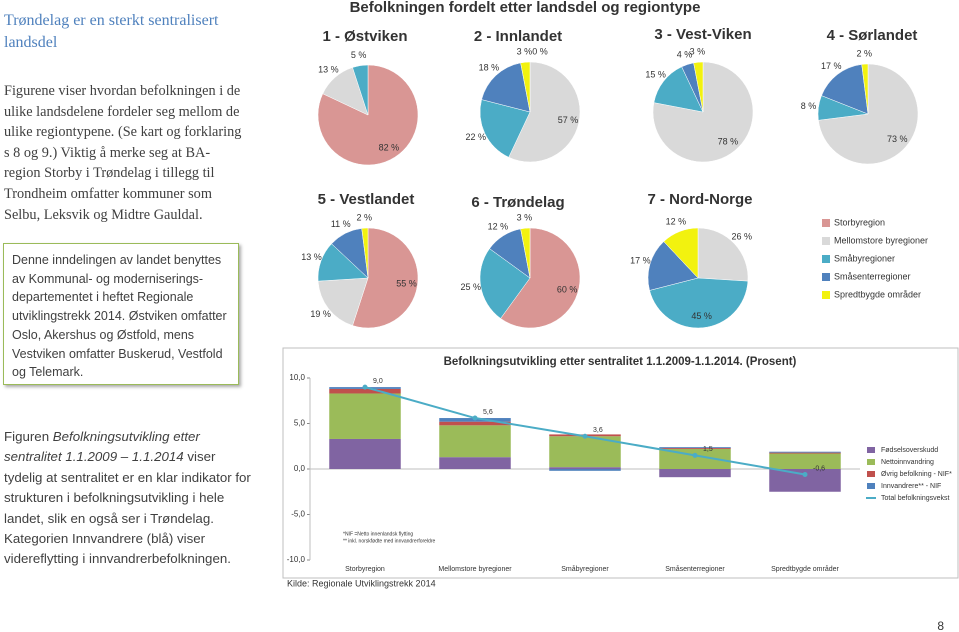 The width and height of the screenshot is (959, 632). Describe the element at coordinates (567, 289) in the screenshot. I see `slice-label: 60 %` at that location.